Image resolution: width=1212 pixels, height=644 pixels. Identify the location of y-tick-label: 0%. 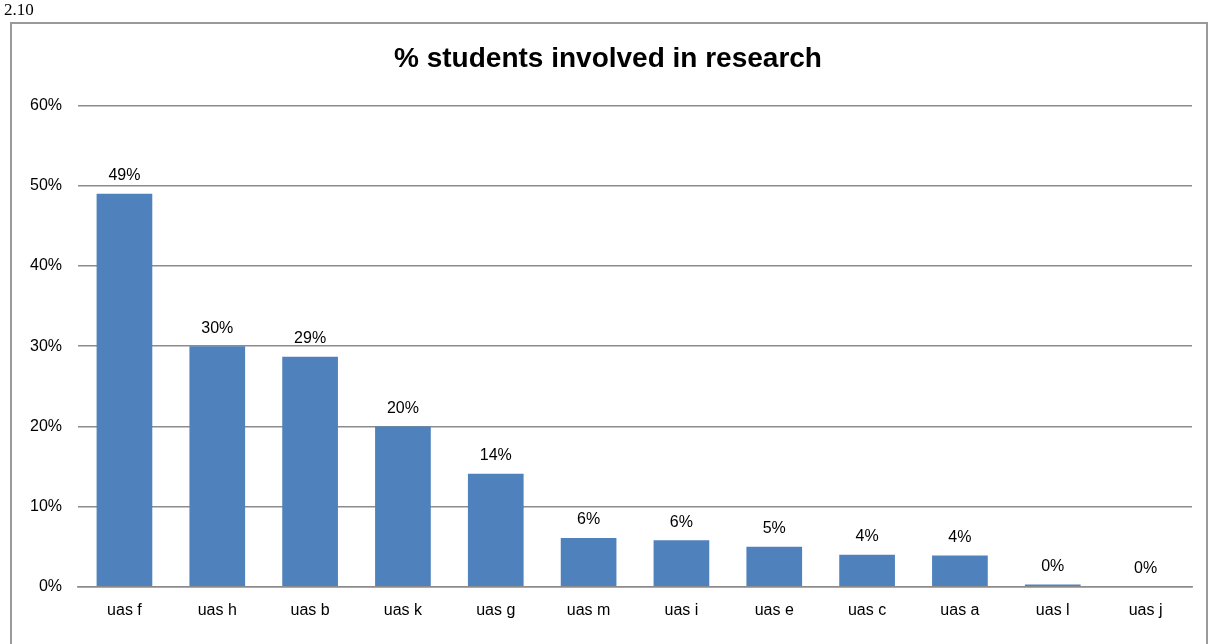
(50, 586).